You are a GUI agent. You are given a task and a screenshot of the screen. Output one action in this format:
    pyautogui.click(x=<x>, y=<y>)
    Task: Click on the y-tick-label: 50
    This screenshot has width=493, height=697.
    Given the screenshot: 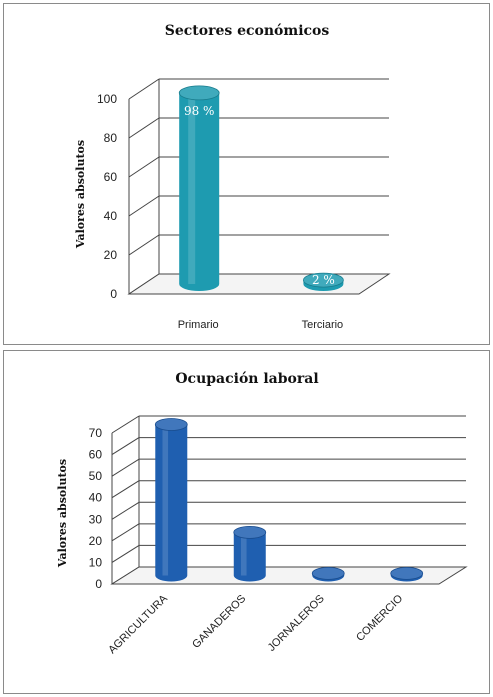 What is the action you would take?
    pyautogui.click(x=96, y=476)
    